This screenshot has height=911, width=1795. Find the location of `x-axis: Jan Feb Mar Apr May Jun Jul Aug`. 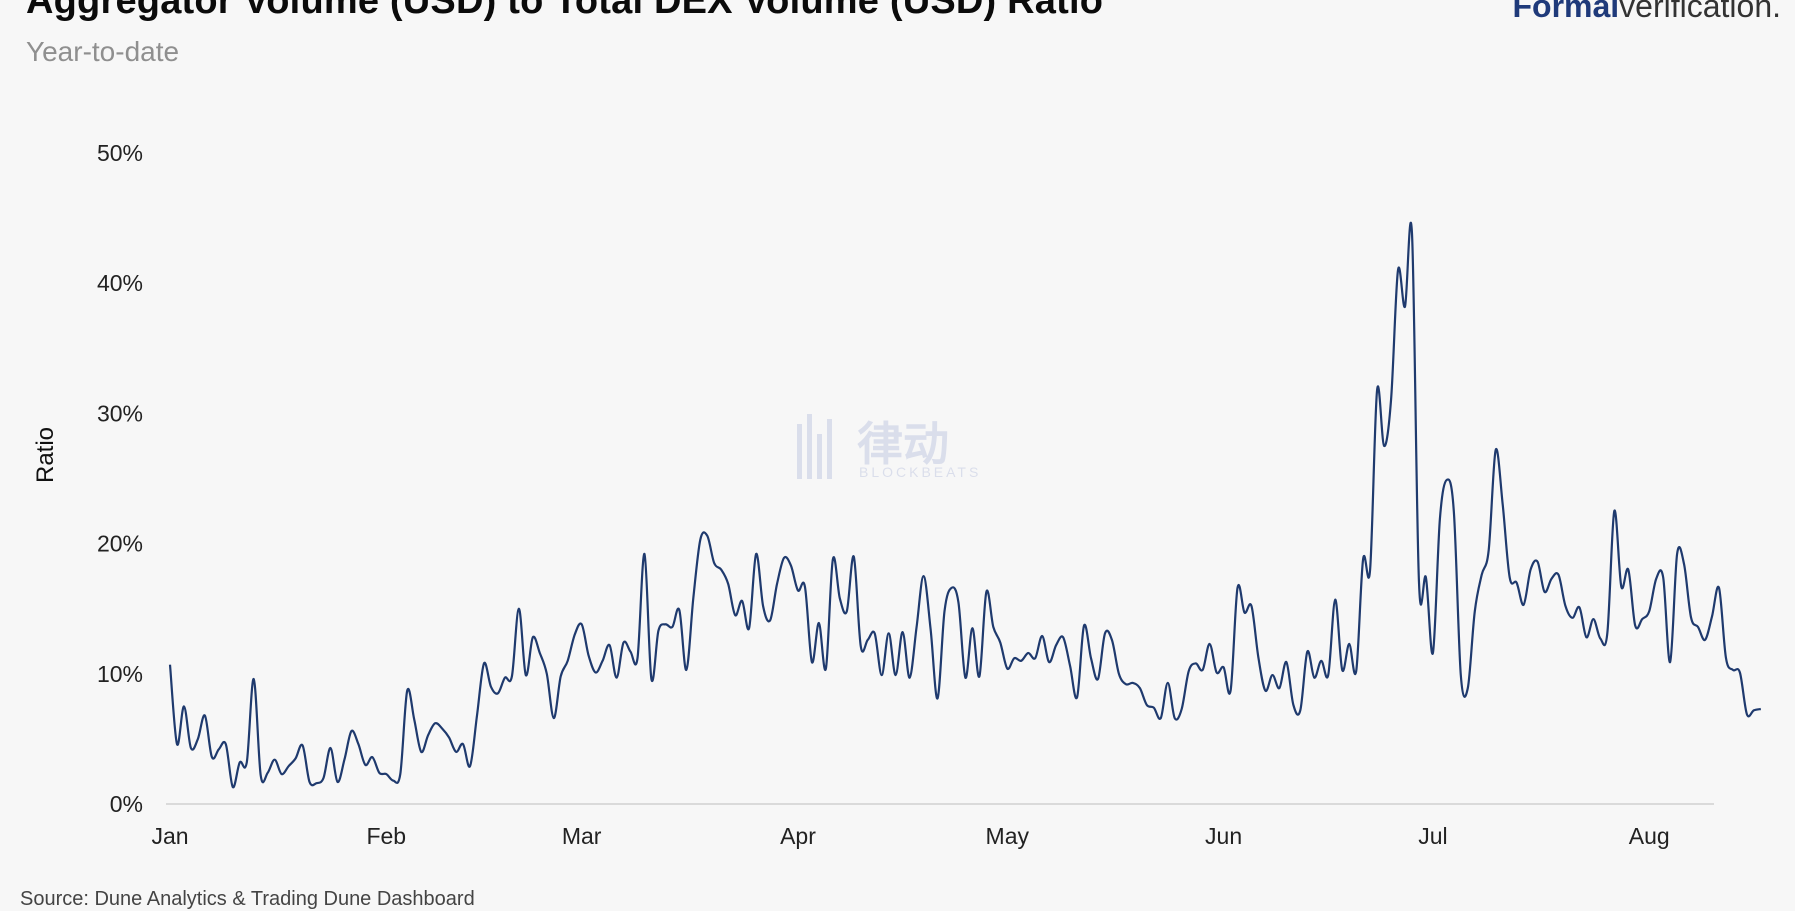

x-axis: Jan Feb Mar Apr May Jun Jul Aug is located at coordinates (910, 836).